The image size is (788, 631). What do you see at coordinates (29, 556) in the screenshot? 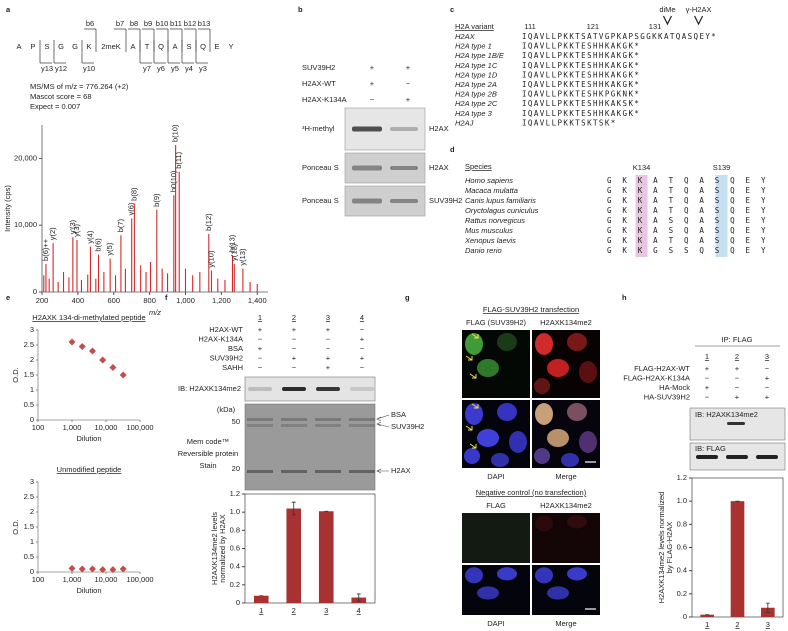
I see `y-tick-label: 0.5` at bounding box center [29, 556].